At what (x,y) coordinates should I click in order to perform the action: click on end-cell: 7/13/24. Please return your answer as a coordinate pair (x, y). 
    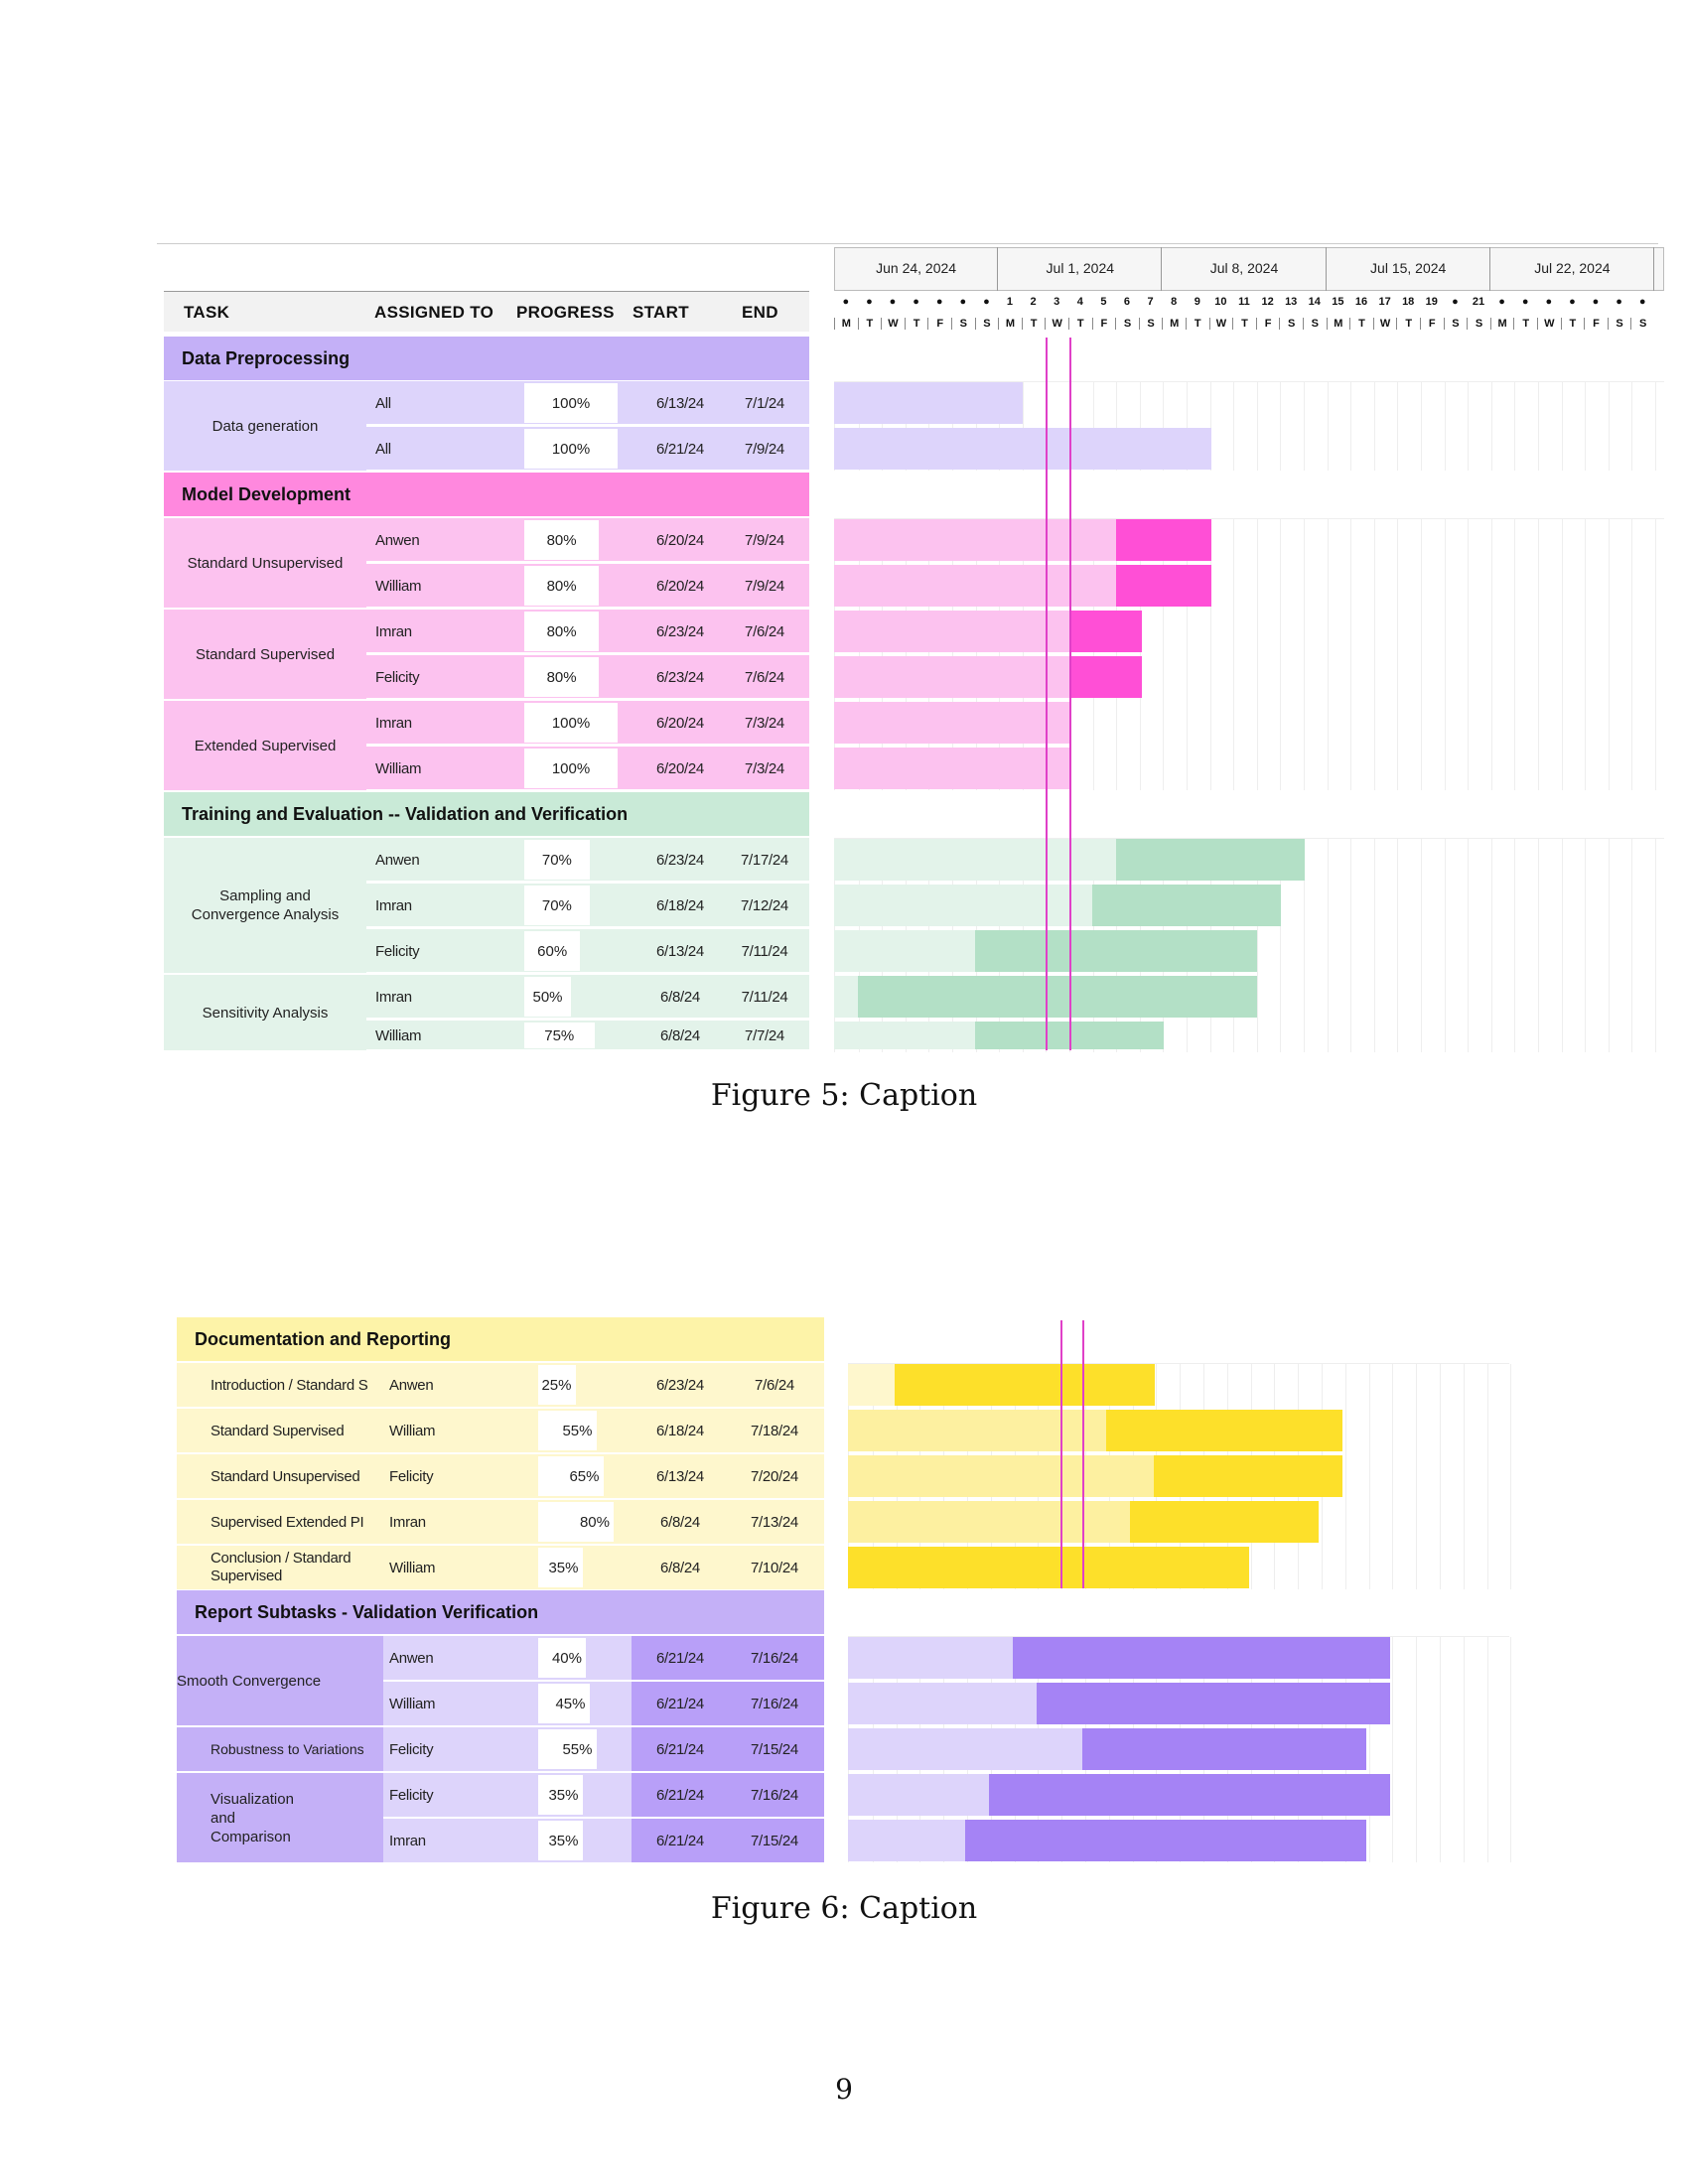
    Looking at the image, I should click on (774, 1522).